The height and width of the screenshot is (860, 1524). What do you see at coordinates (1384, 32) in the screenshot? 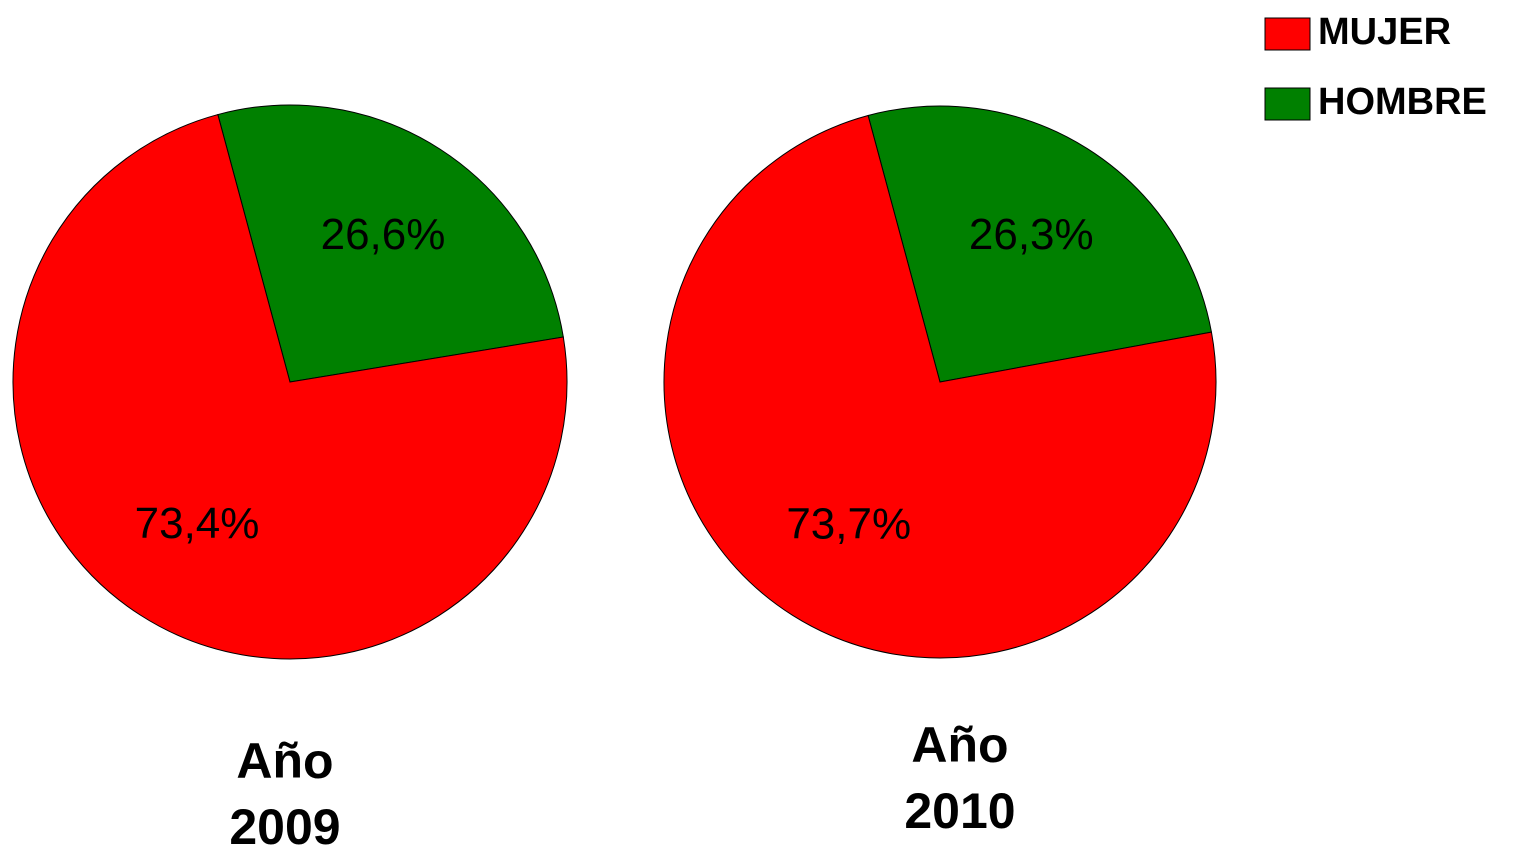
I see `legend-label: MUJER` at bounding box center [1384, 32].